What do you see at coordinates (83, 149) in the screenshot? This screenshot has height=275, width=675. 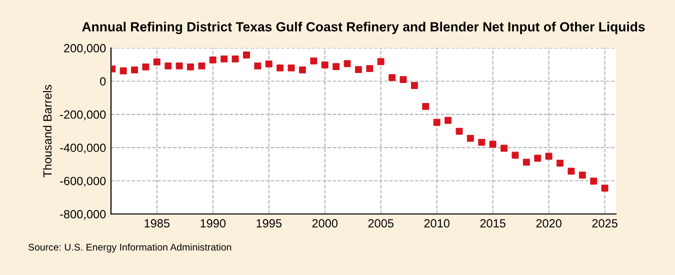 I see `y-tick-label: -400,000` at bounding box center [83, 149].